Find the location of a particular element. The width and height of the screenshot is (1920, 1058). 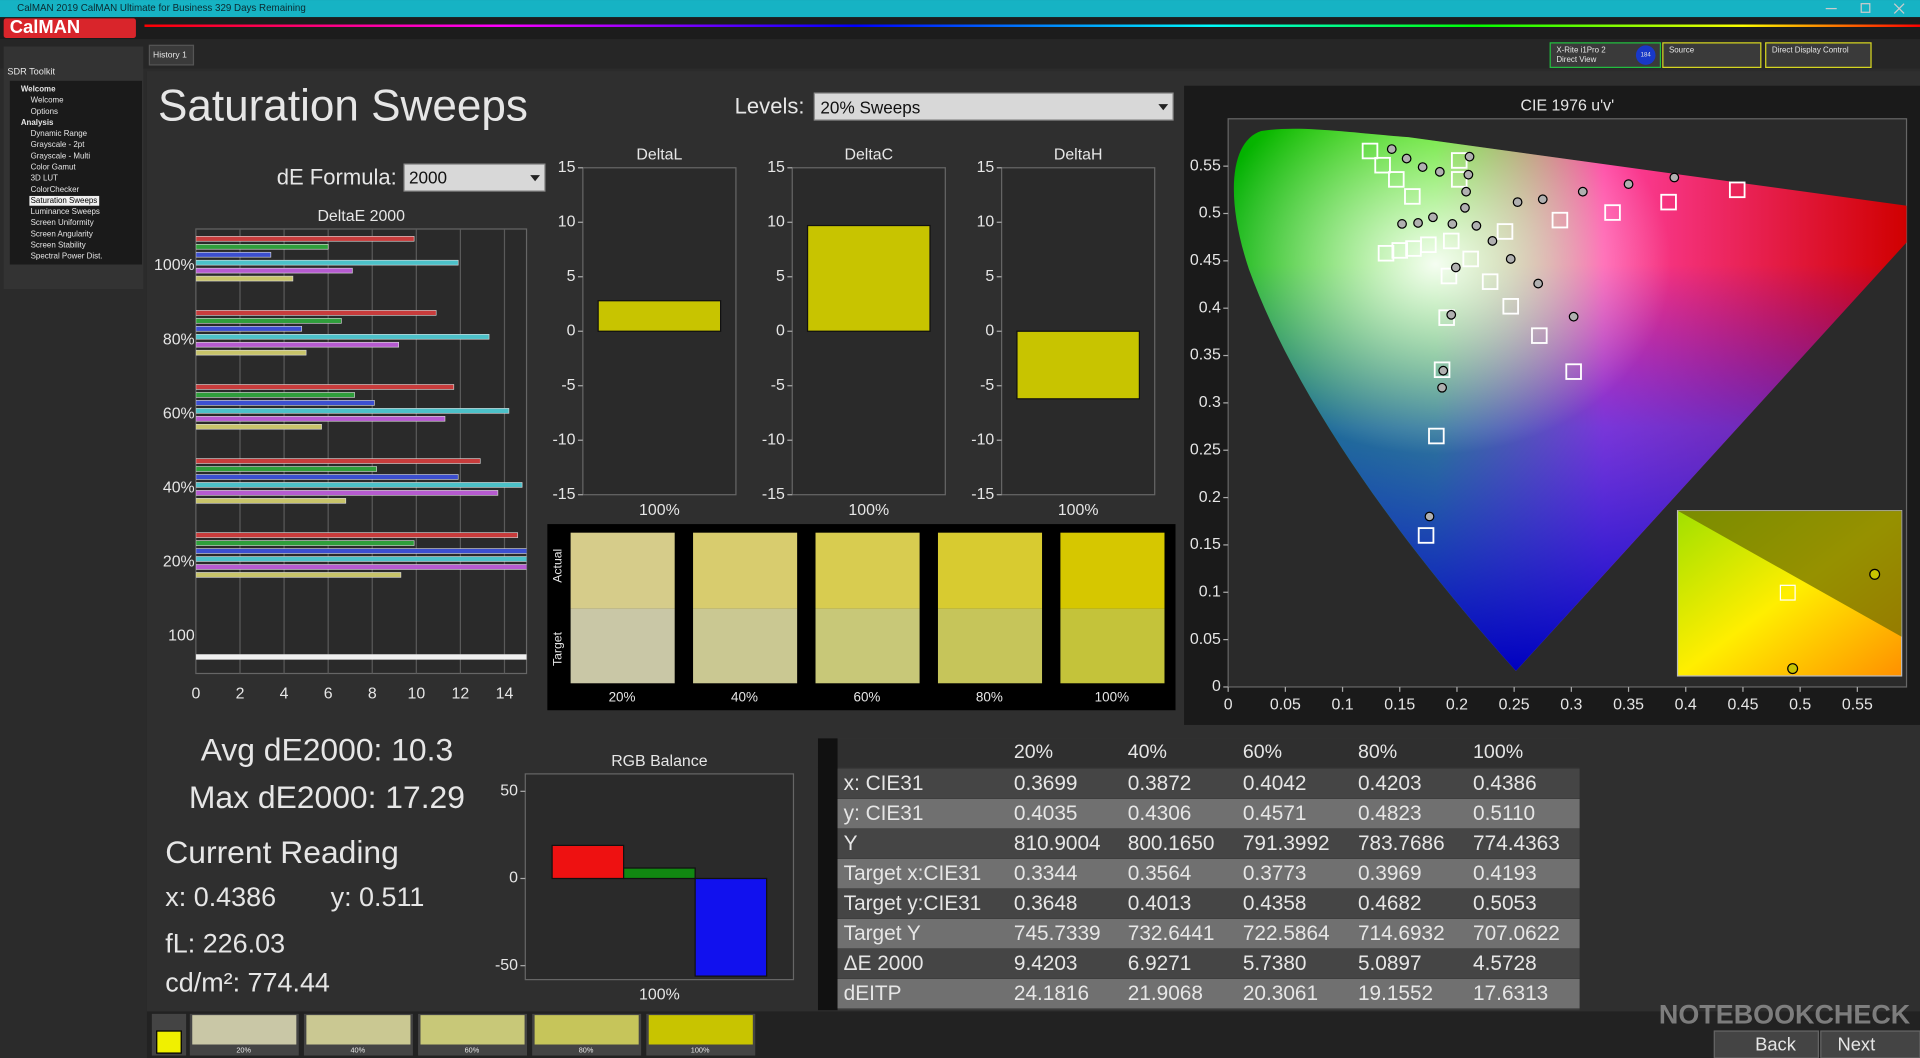

table-cell: 19.1552 is located at coordinates (1395, 993).